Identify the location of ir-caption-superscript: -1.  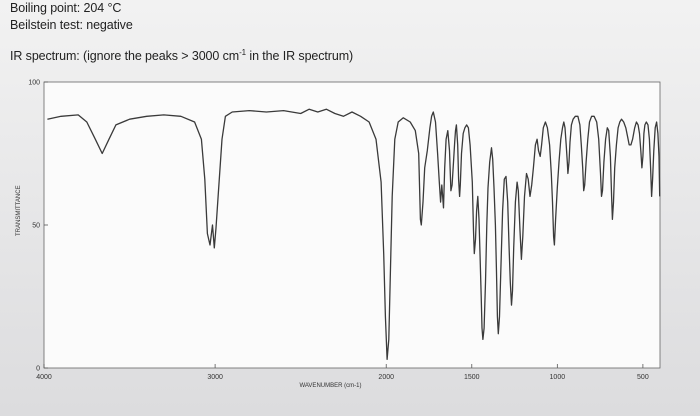
(243, 52).